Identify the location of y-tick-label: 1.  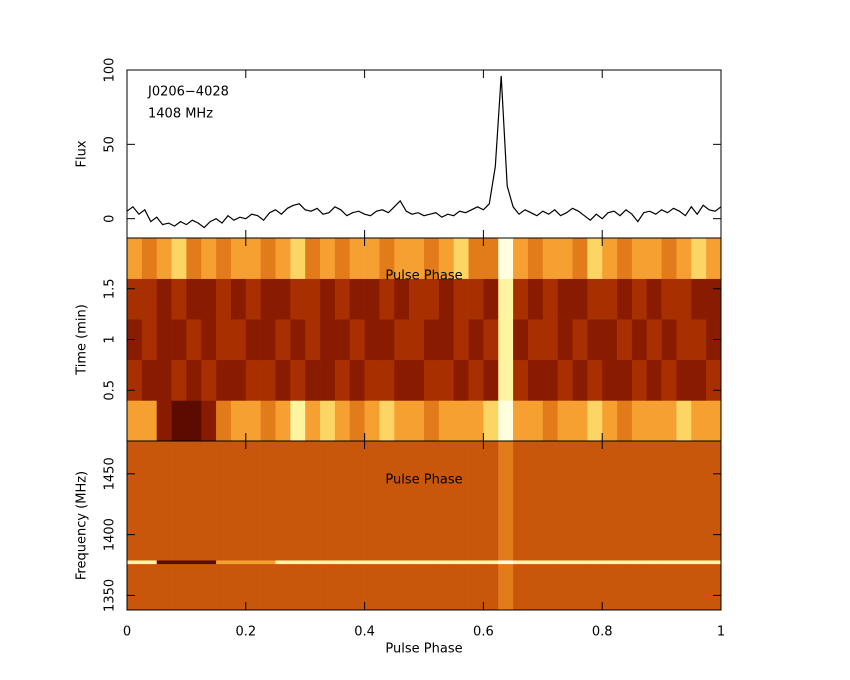
(110, 339).